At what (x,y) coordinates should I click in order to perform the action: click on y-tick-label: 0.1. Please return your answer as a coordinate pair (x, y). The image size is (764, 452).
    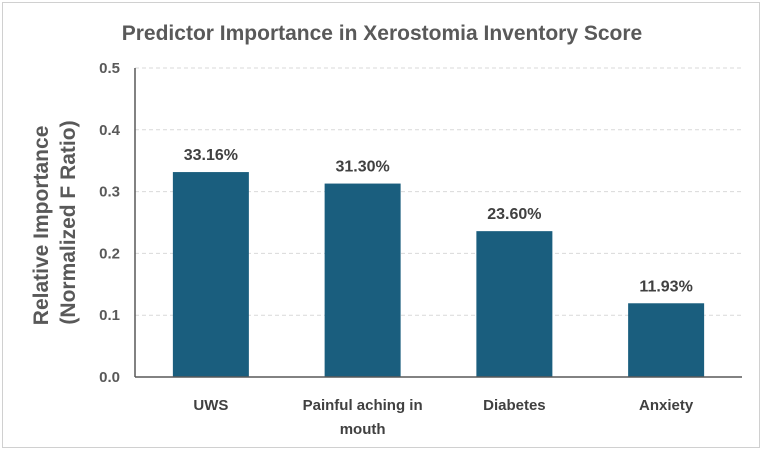
    Looking at the image, I should click on (109, 315).